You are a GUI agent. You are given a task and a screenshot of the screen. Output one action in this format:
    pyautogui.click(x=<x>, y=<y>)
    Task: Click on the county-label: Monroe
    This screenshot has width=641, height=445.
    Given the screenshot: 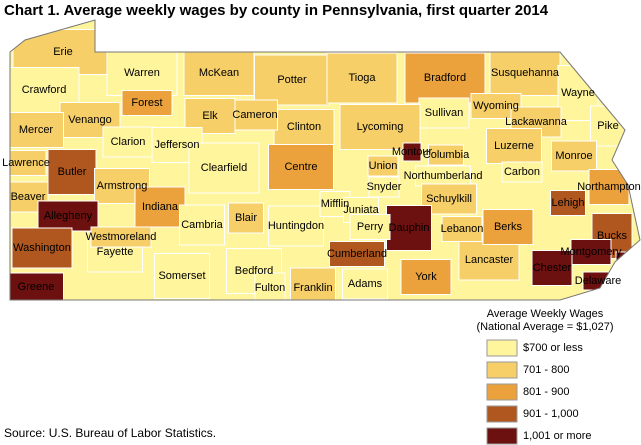 What is the action you would take?
    pyautogui.click(x=573, y=156)
    